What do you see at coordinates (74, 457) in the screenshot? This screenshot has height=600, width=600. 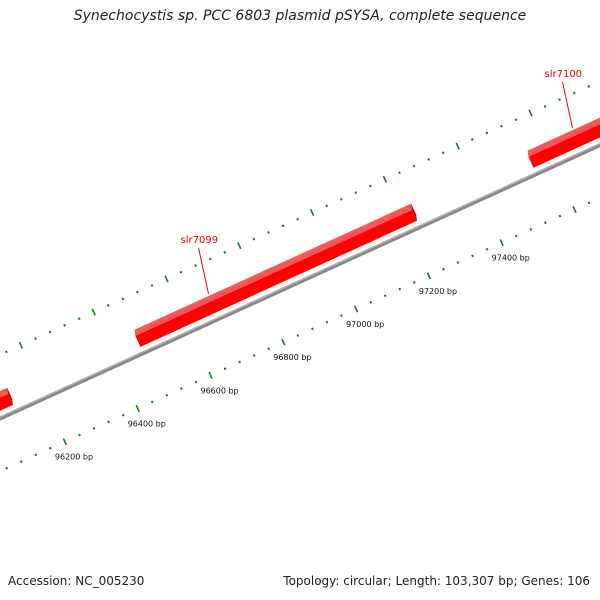 I see `tick-label: 96200 bp` at bounding box center [74, 457].